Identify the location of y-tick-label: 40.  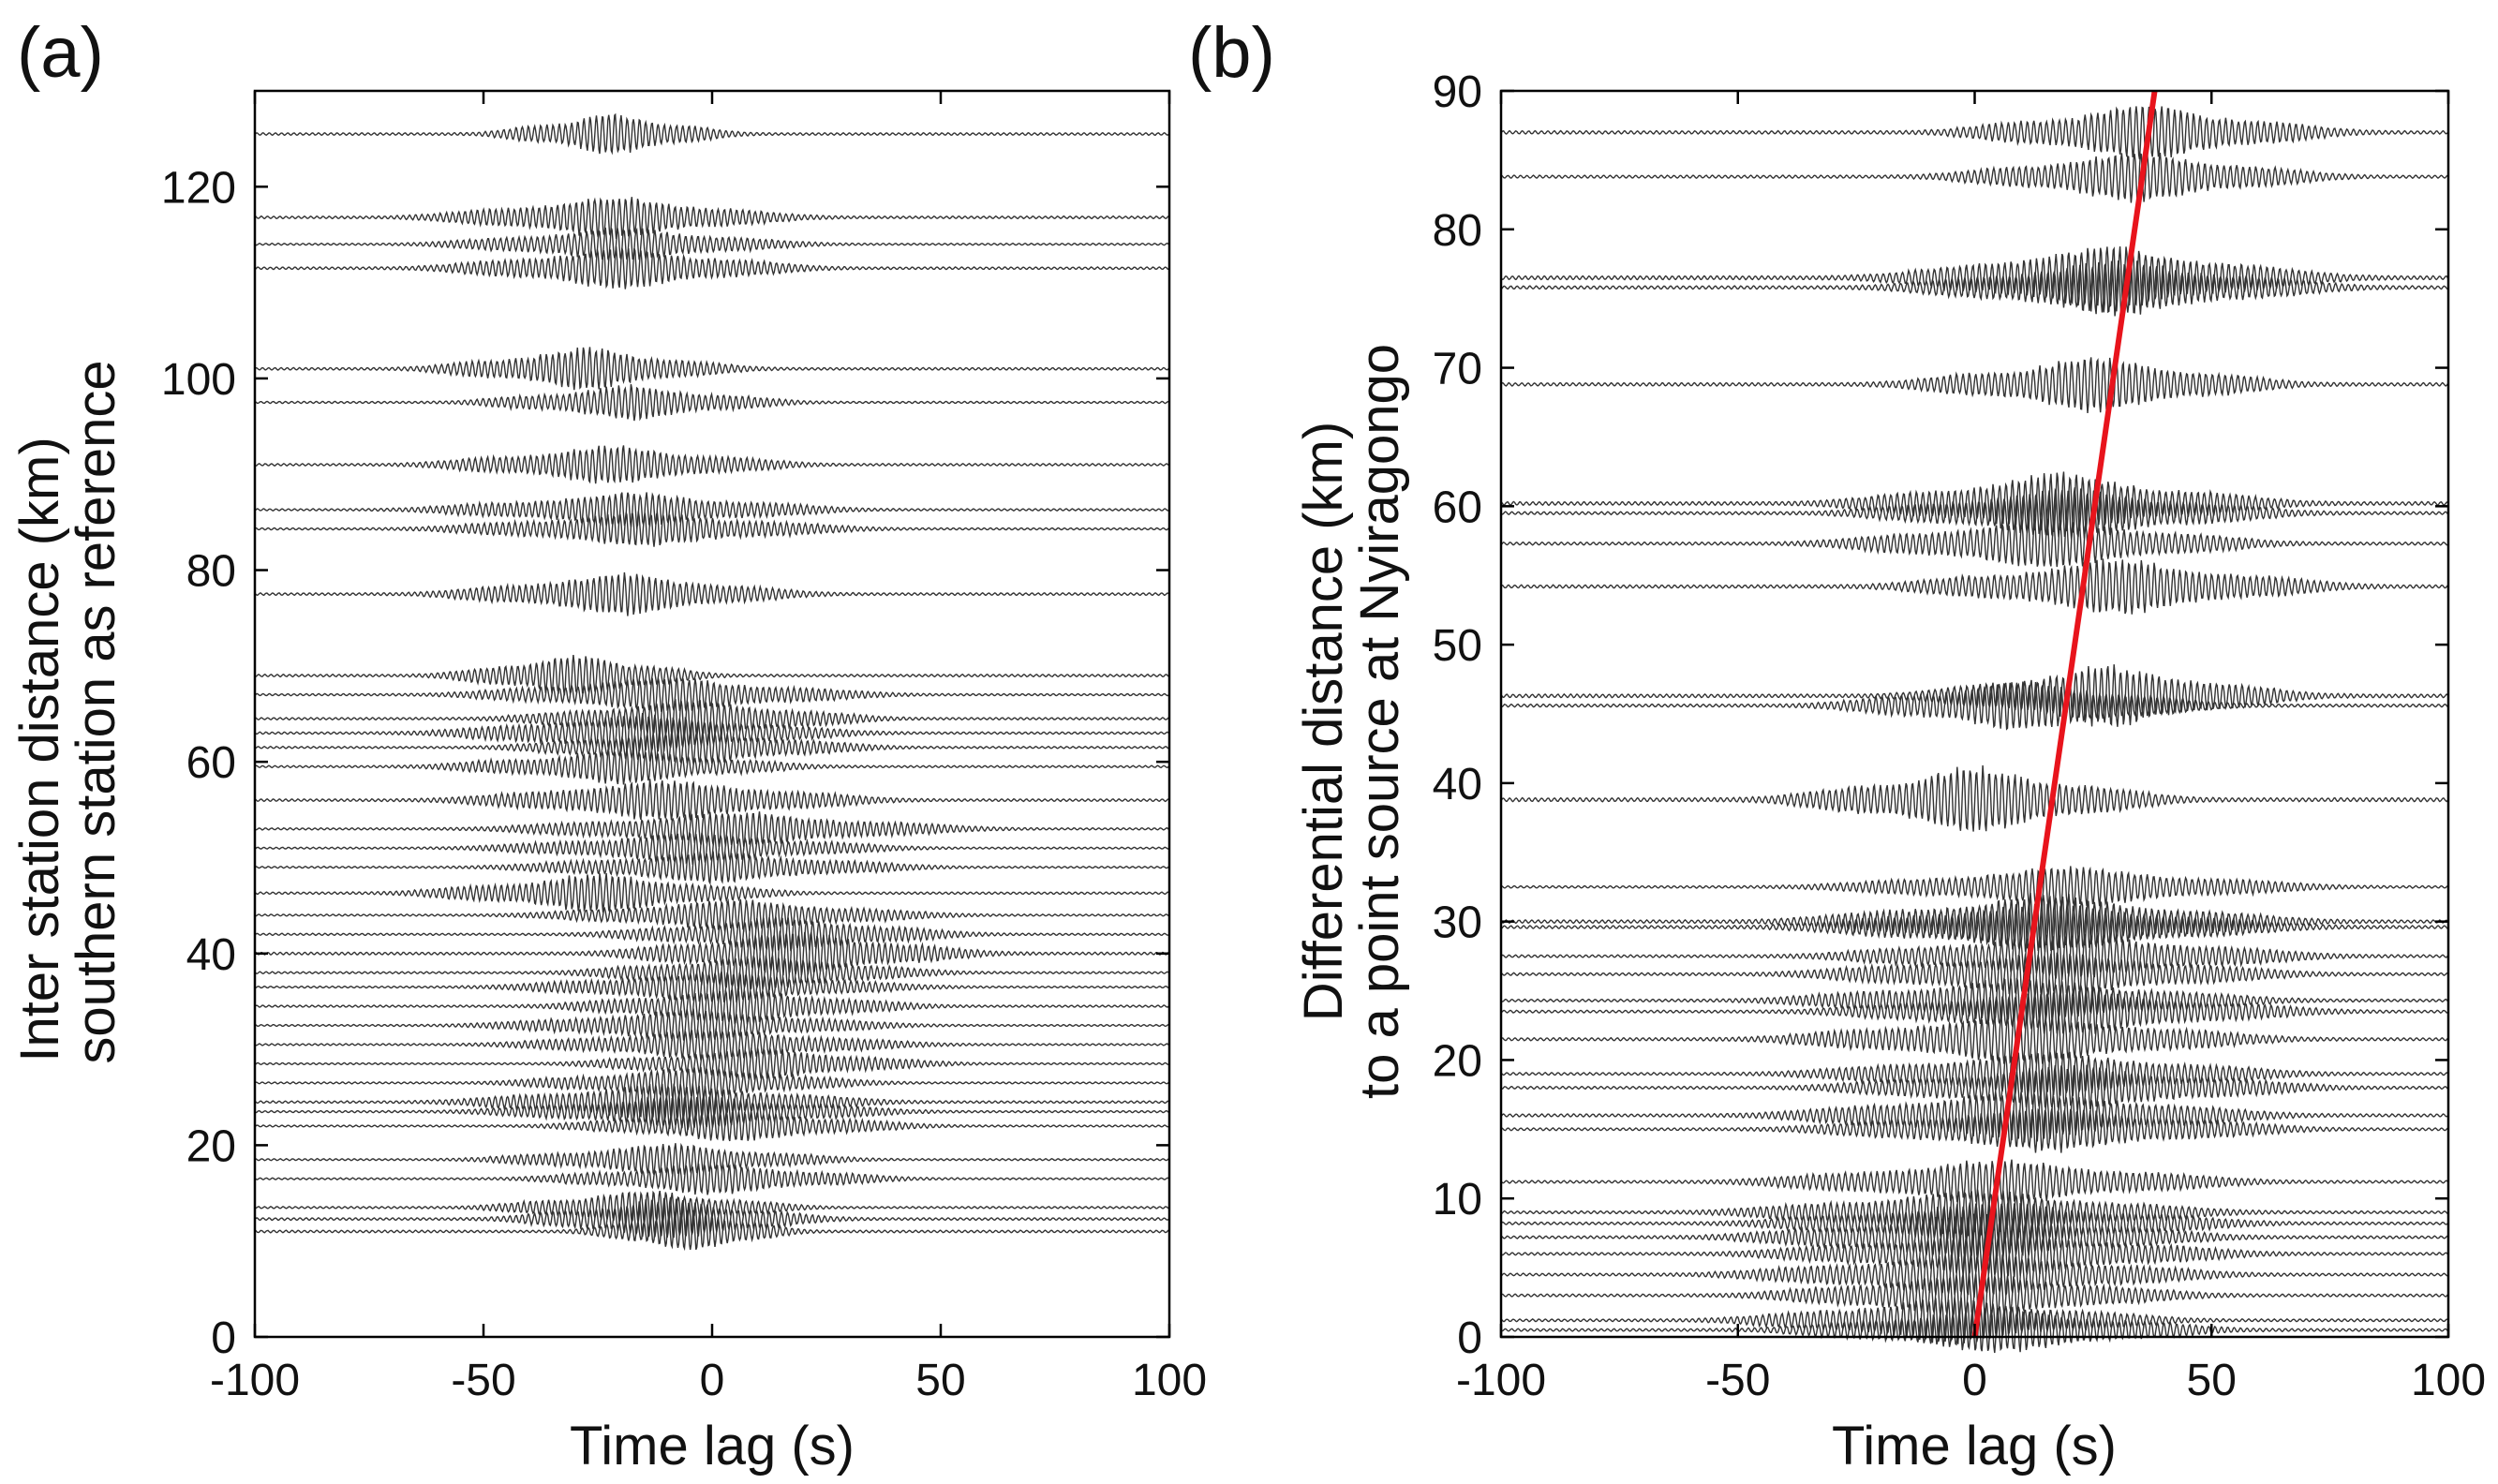
(1457, 784).